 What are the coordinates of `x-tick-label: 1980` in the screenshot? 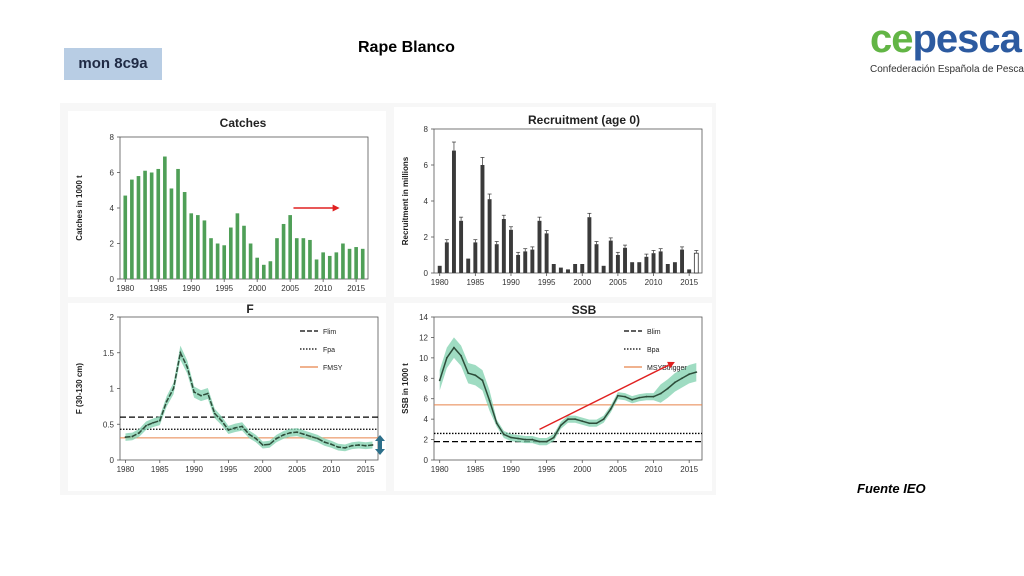 It's located at (125, 288).